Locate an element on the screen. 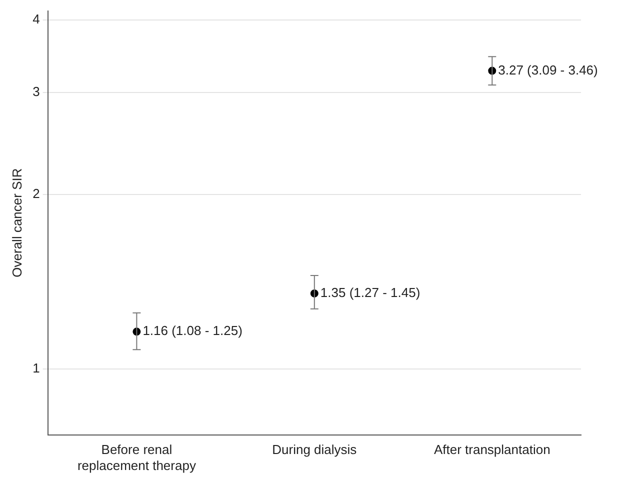 Image resolution: width=626 pixels, height=481 pixels. y-tick-label: 3 is located at coordinates (36, 92).